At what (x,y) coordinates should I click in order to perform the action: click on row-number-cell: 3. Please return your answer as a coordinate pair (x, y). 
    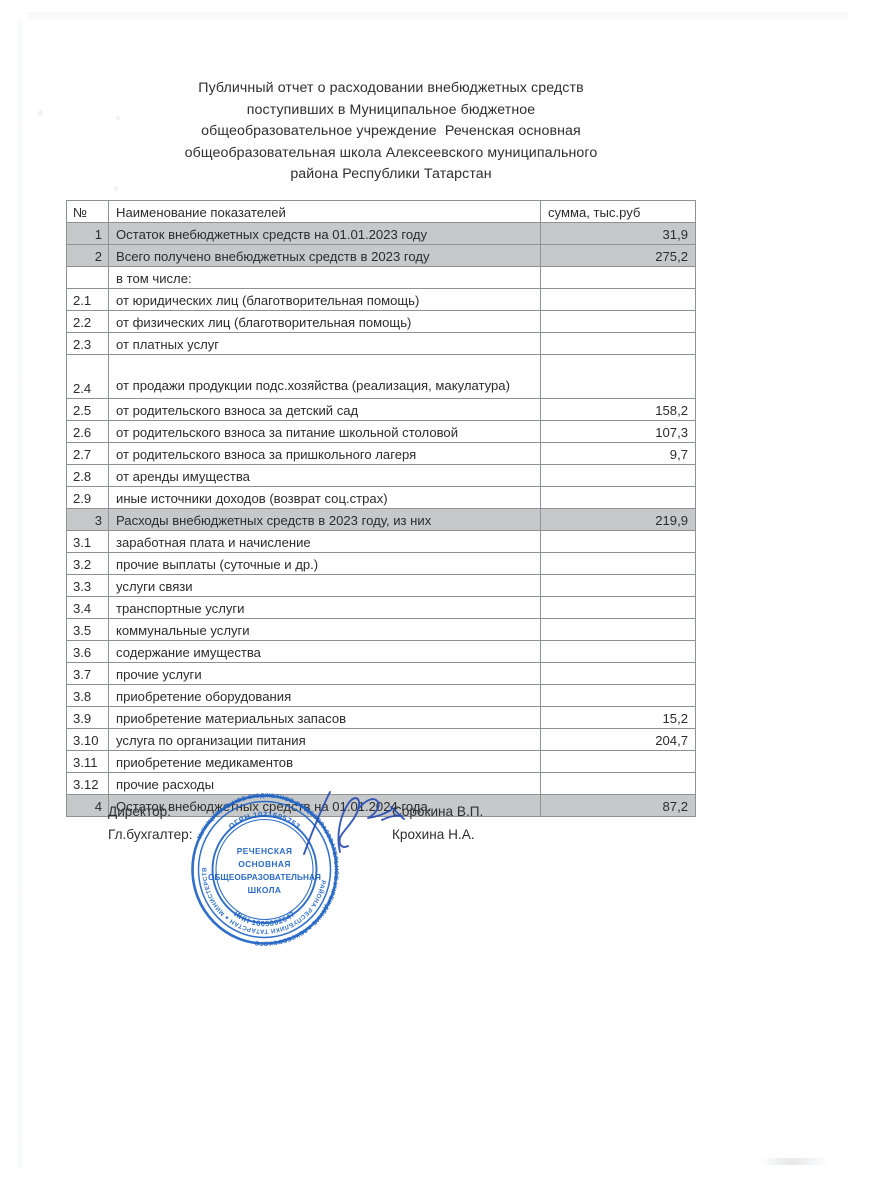
    Looking at the image, I should click on (87, 519).